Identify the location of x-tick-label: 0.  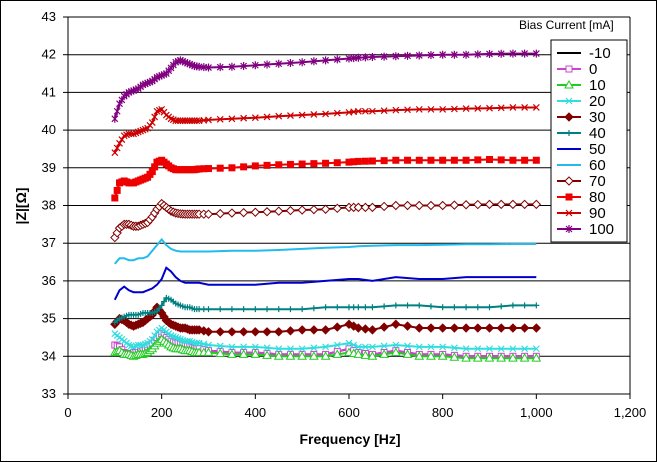
(67, 412).